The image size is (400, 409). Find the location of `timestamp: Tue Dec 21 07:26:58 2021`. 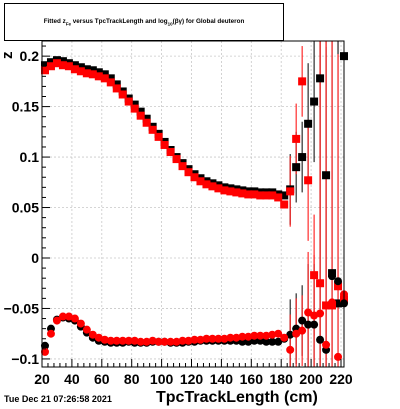

timestamp: Tue Dec 21 07:26:58 2021 is located at coordinates (58, 399).